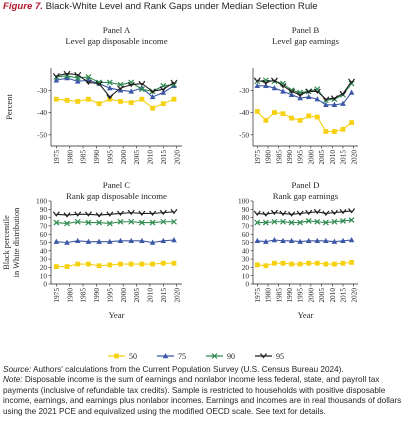  Describe the element at coordinates (44, 209) in the screenshot. I see `y-tick-label: 90` at that location.